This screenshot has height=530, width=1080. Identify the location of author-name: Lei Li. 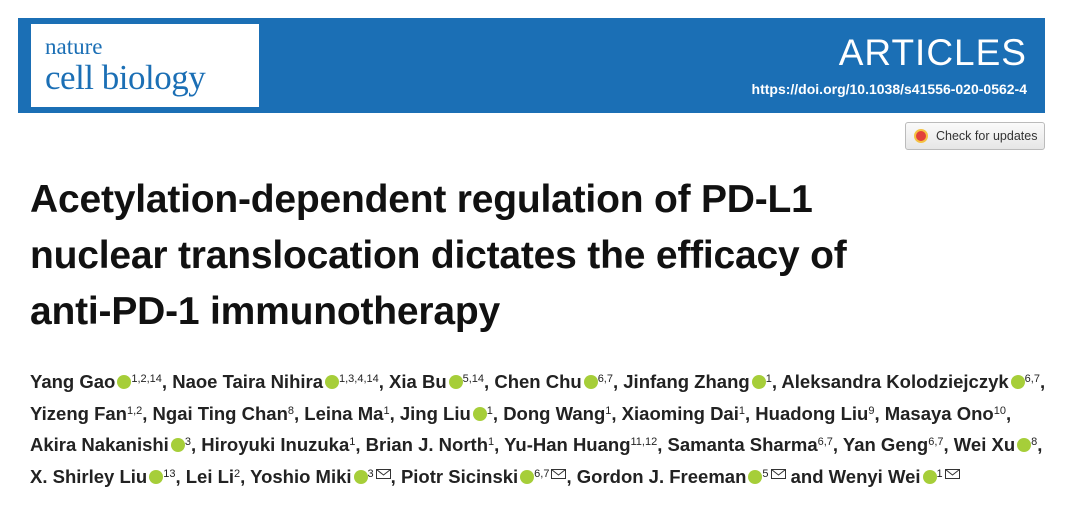
(210, 476).